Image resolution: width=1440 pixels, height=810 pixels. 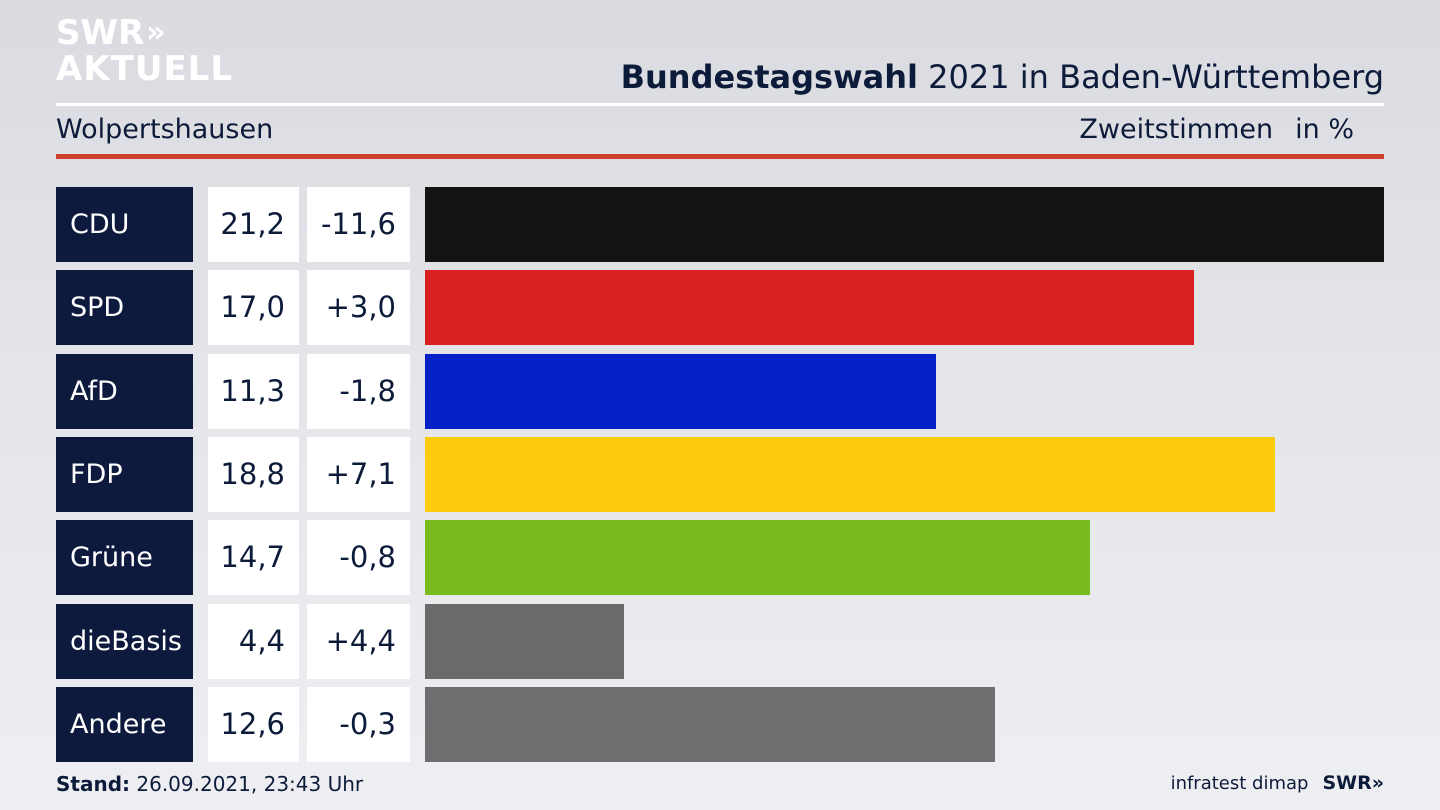 I want to click on value-label: 14,7, so click(x=253, y=557).